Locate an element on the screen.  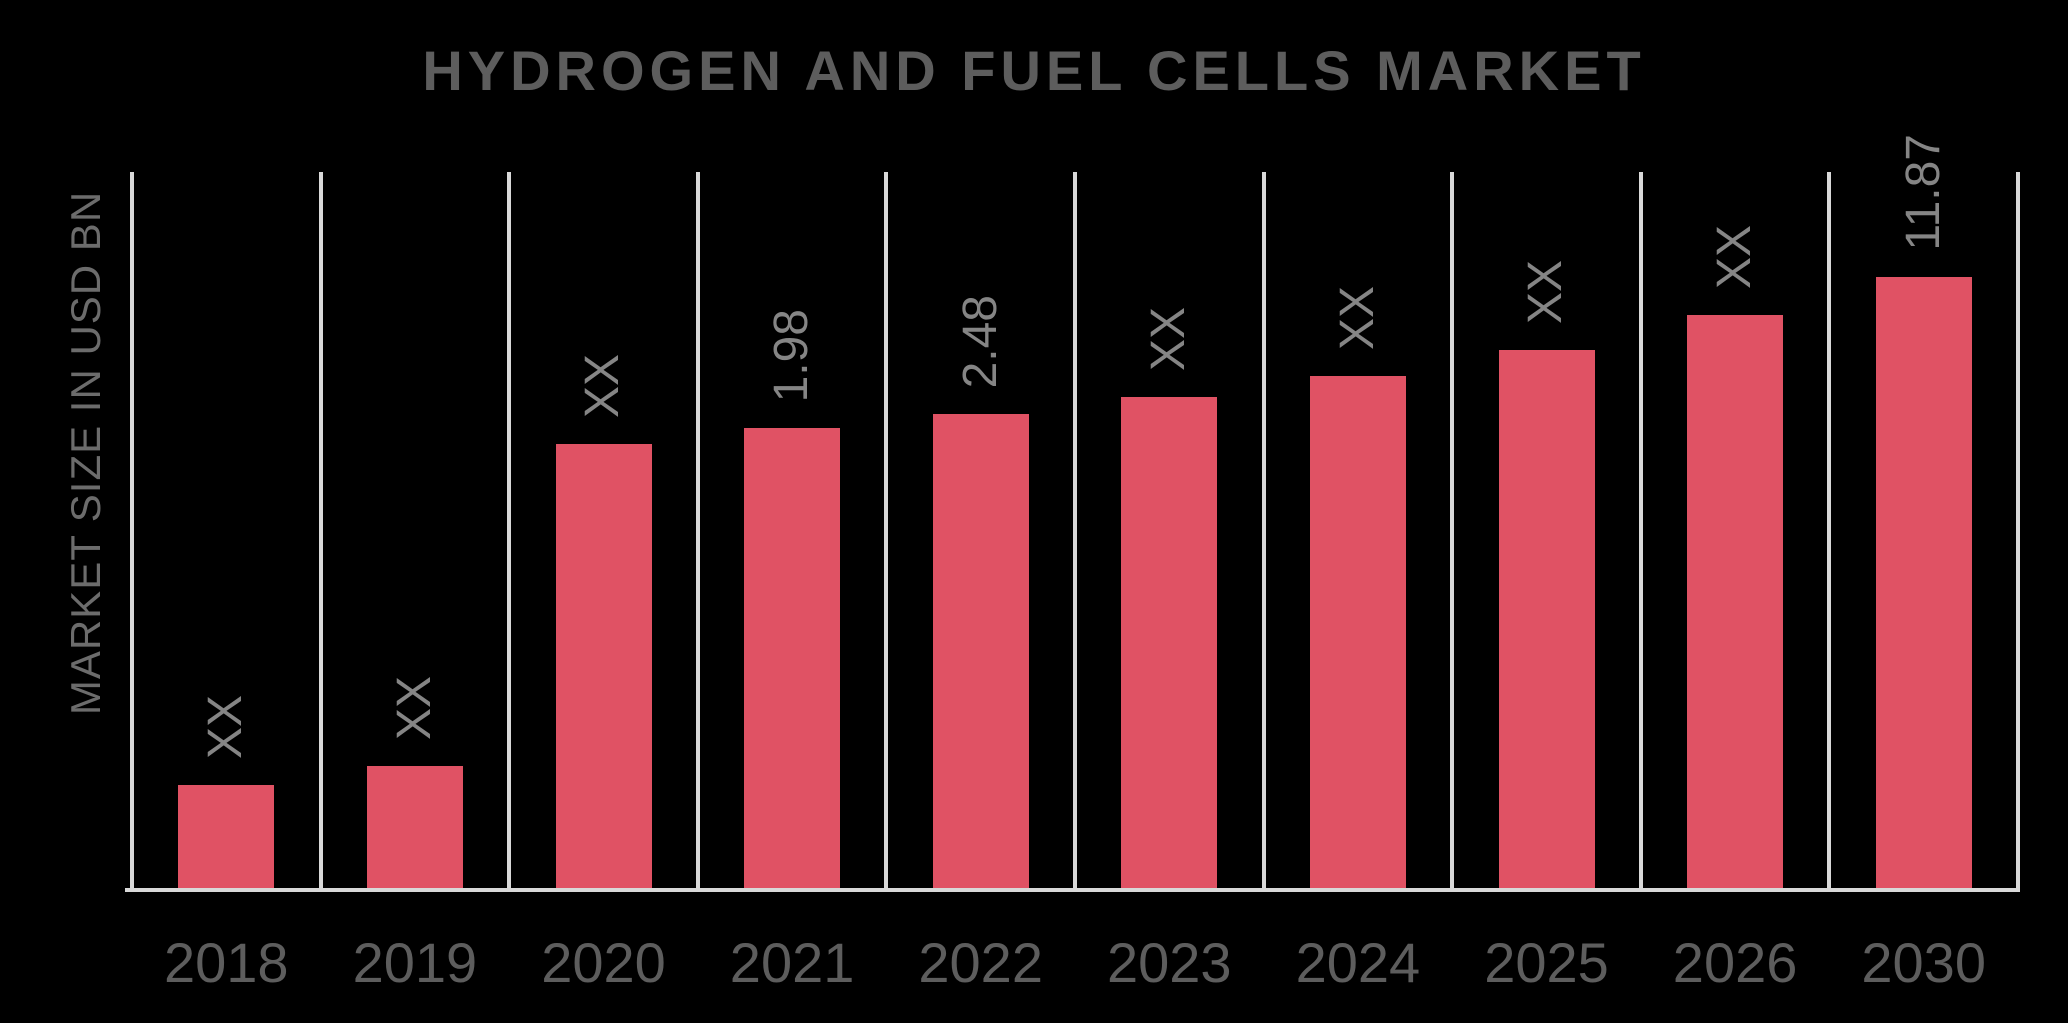
bar-2026 is located at coordinates (1735, 602).